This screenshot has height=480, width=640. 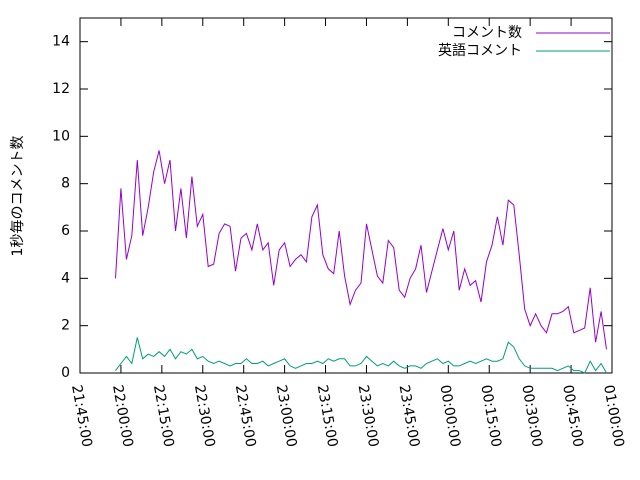 I want to click on y-tick-label: 10, so click(x=61, y=136).